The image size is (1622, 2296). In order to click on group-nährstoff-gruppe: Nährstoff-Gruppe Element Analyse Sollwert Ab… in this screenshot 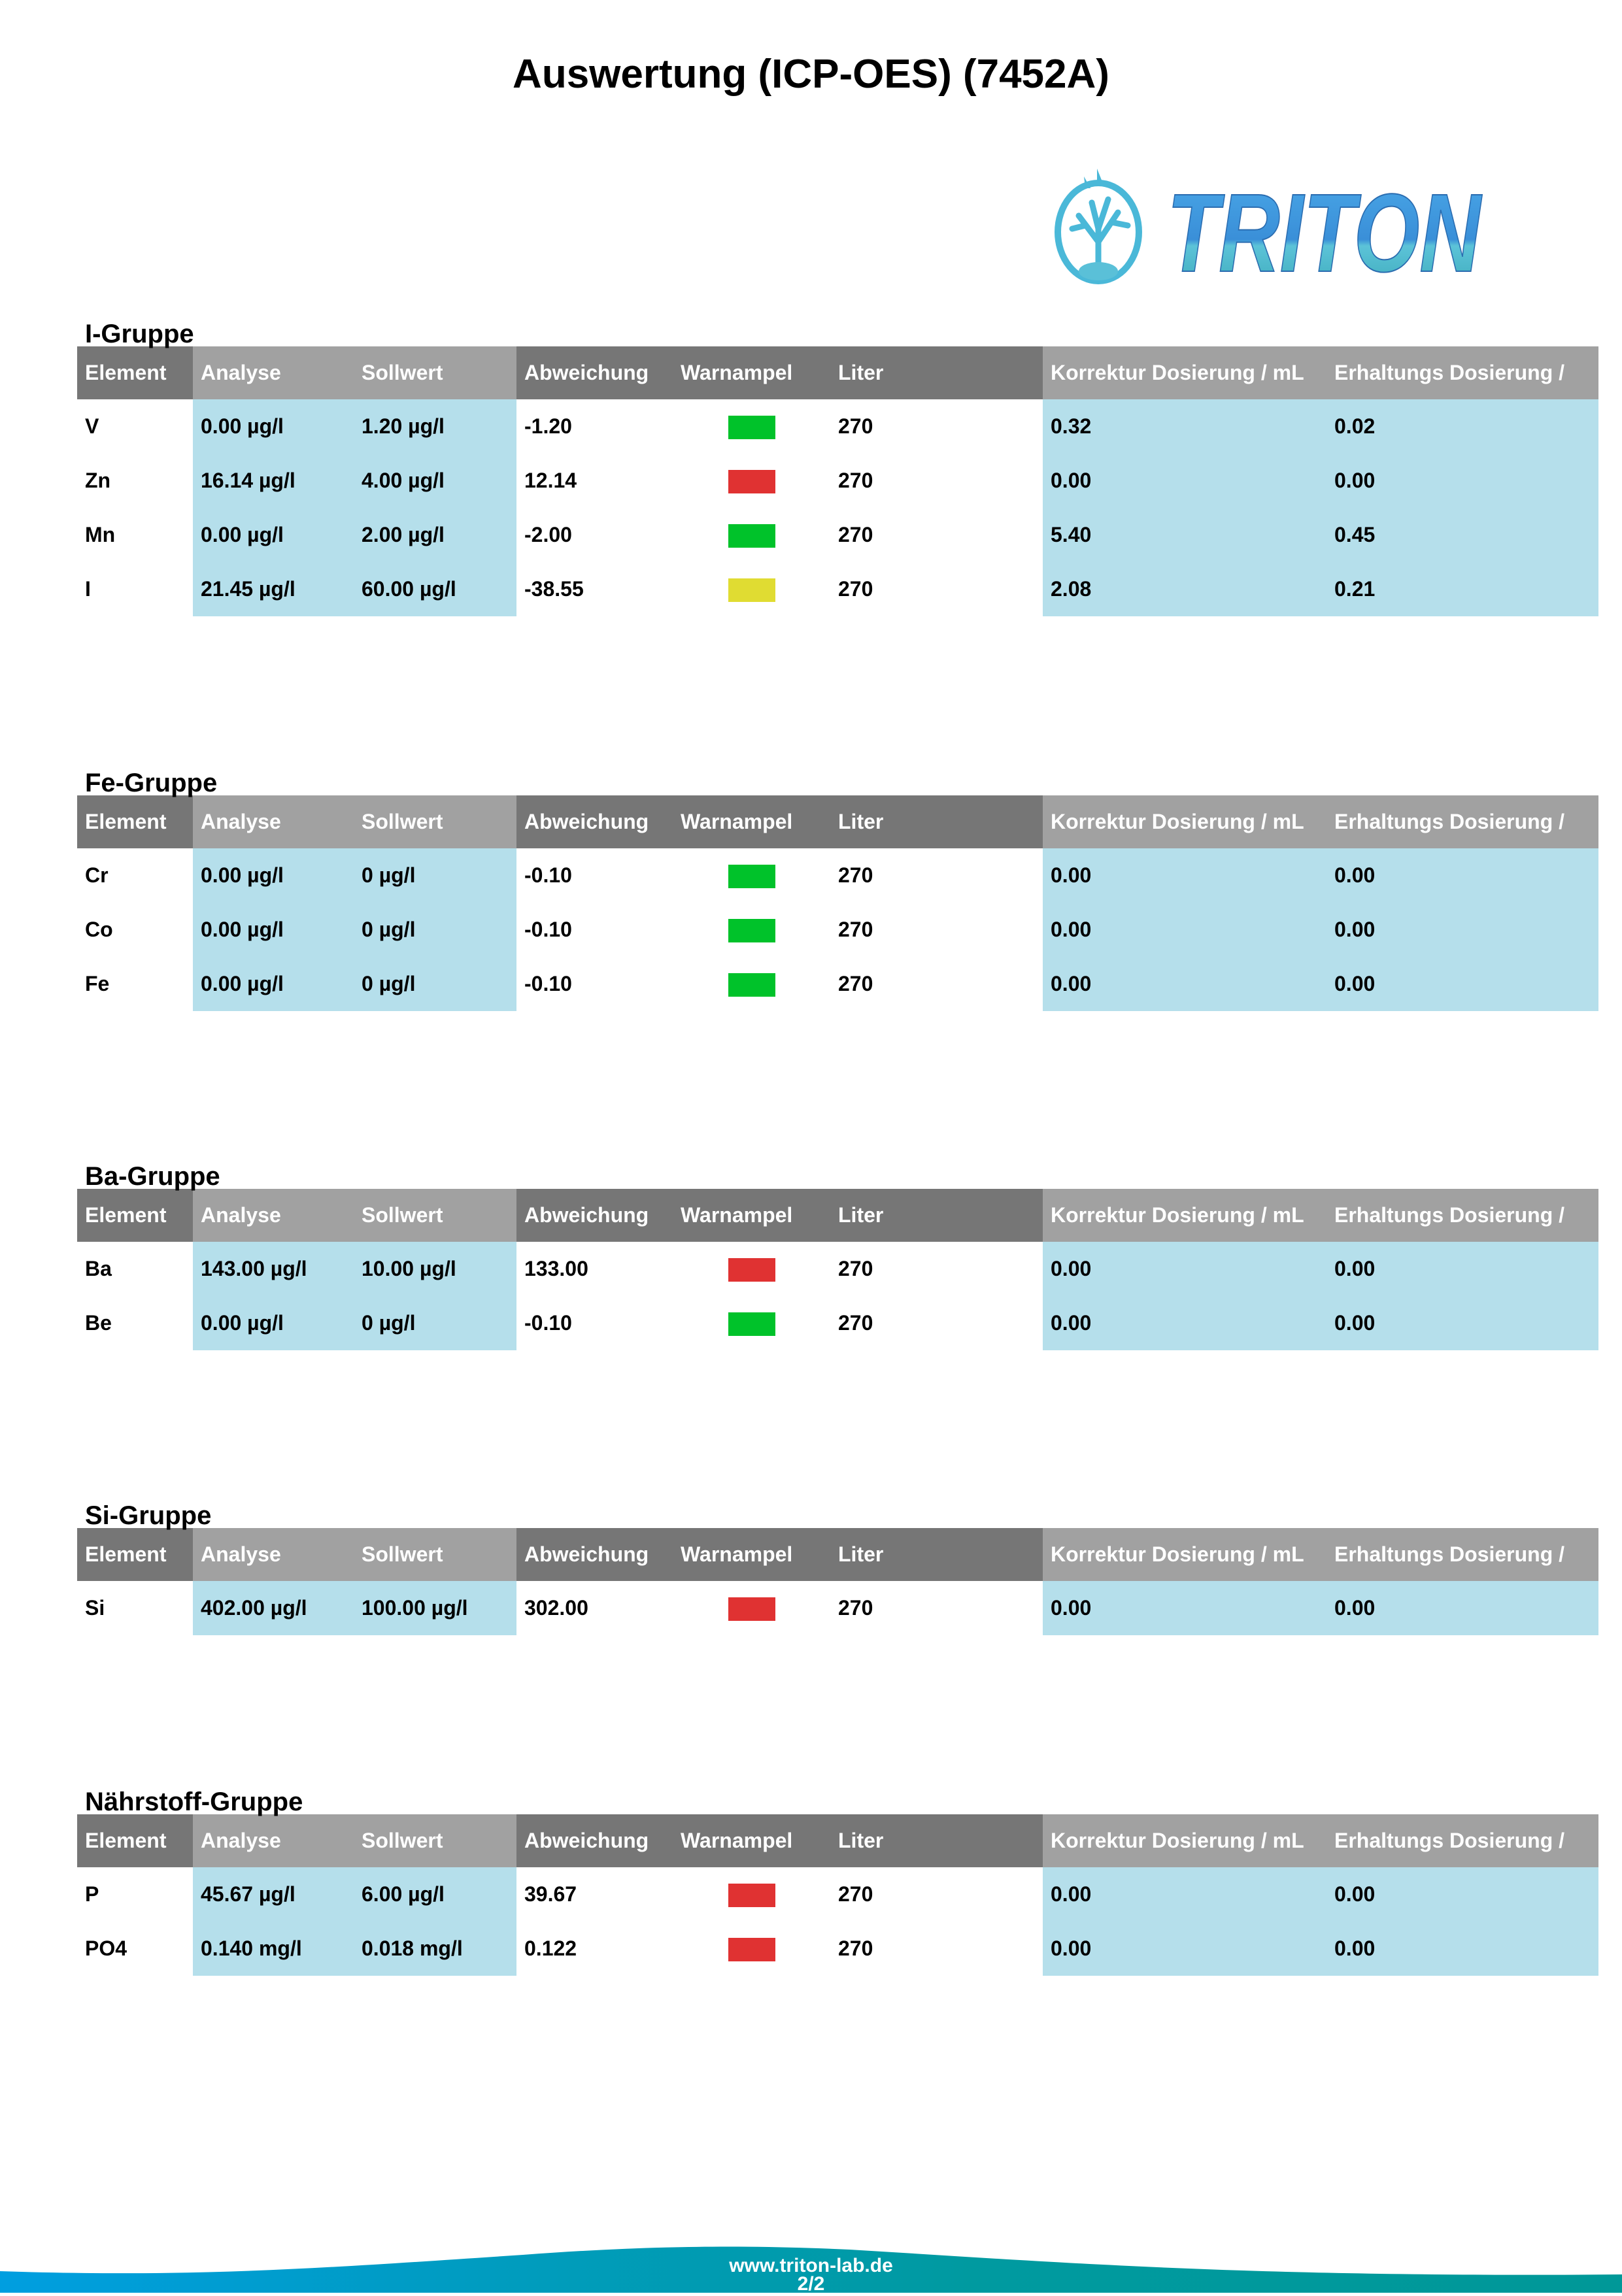, I will do `click(837, 1882)`.